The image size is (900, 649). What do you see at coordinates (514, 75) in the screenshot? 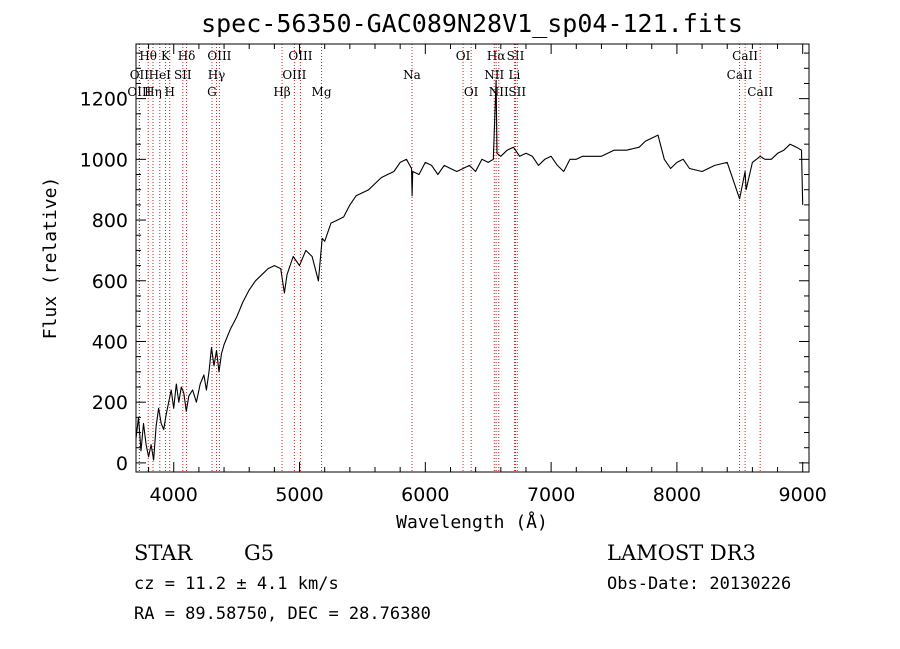
I see `line-marker-label: Li` at bounding box center [514, 75].